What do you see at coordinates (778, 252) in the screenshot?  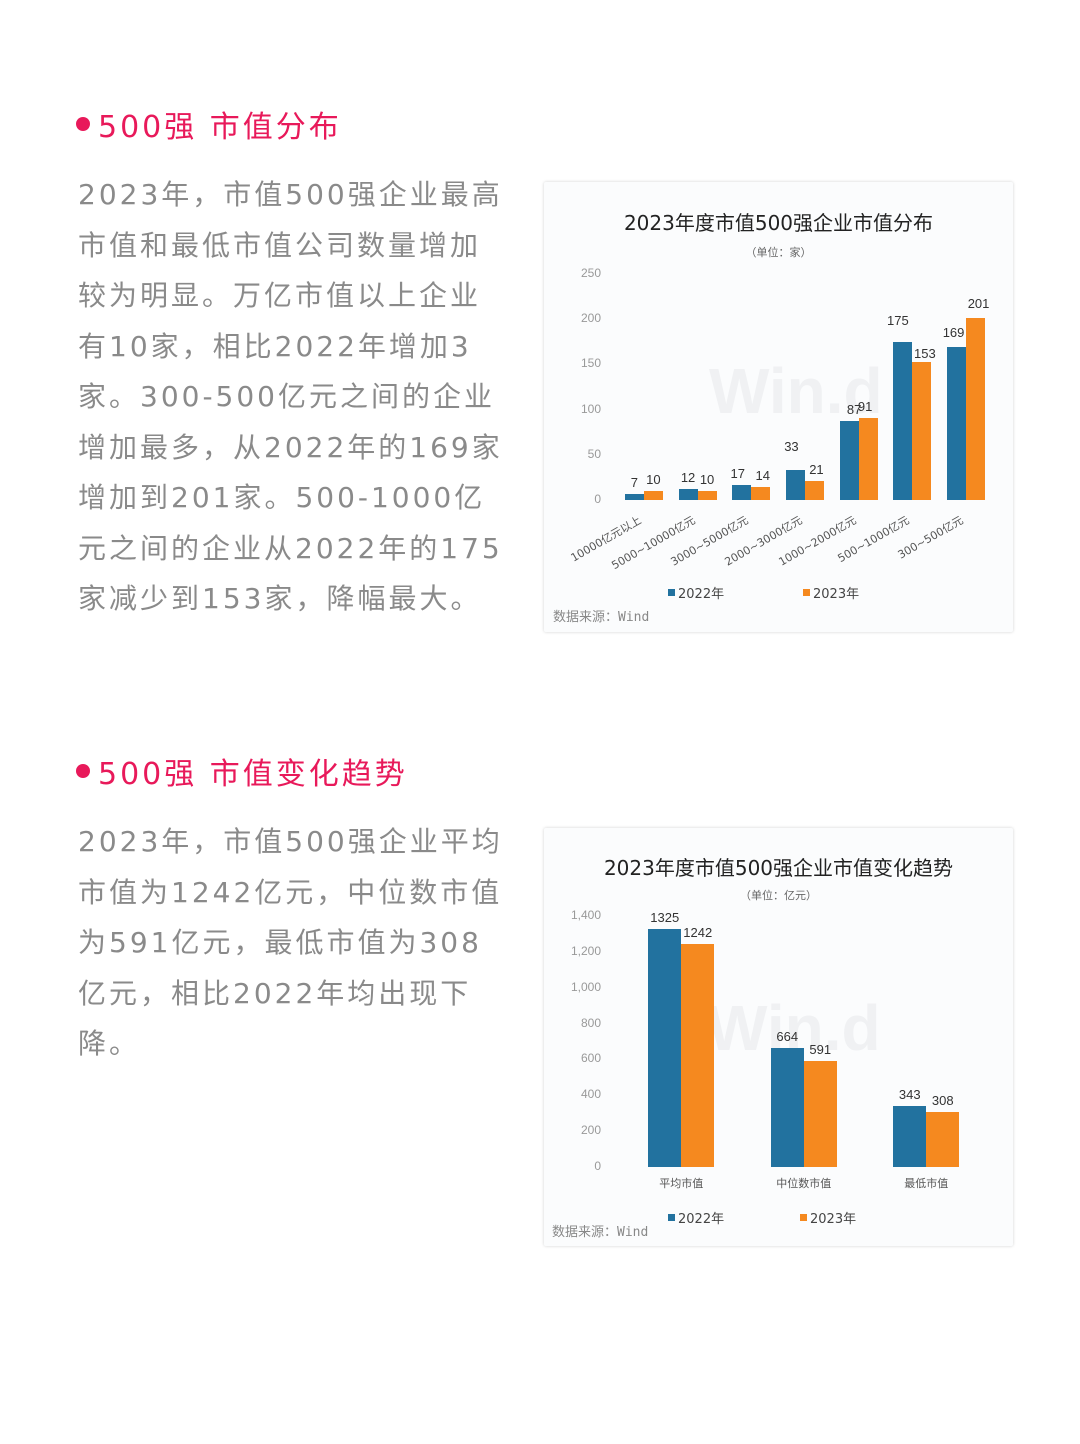 I see `chart-unit: （单位：家）` at bounding box center [778, 252].